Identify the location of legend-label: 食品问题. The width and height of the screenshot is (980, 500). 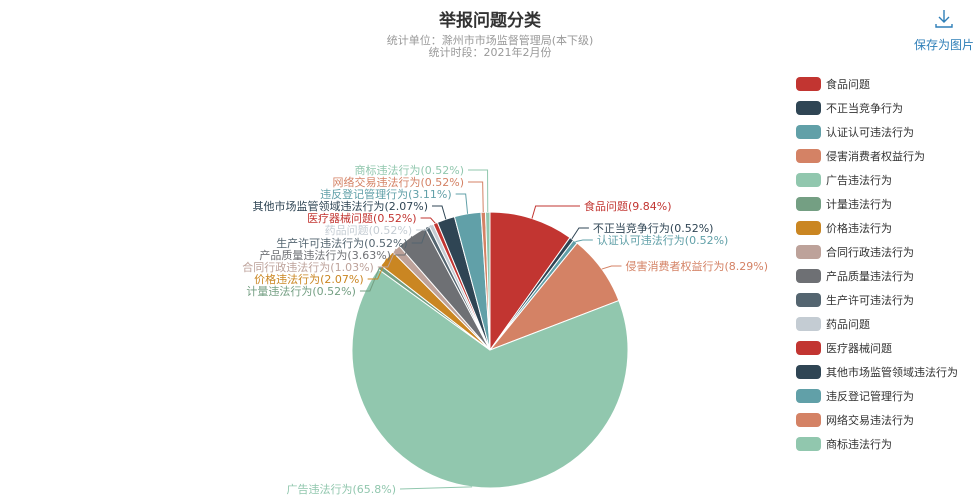
(848, 84).